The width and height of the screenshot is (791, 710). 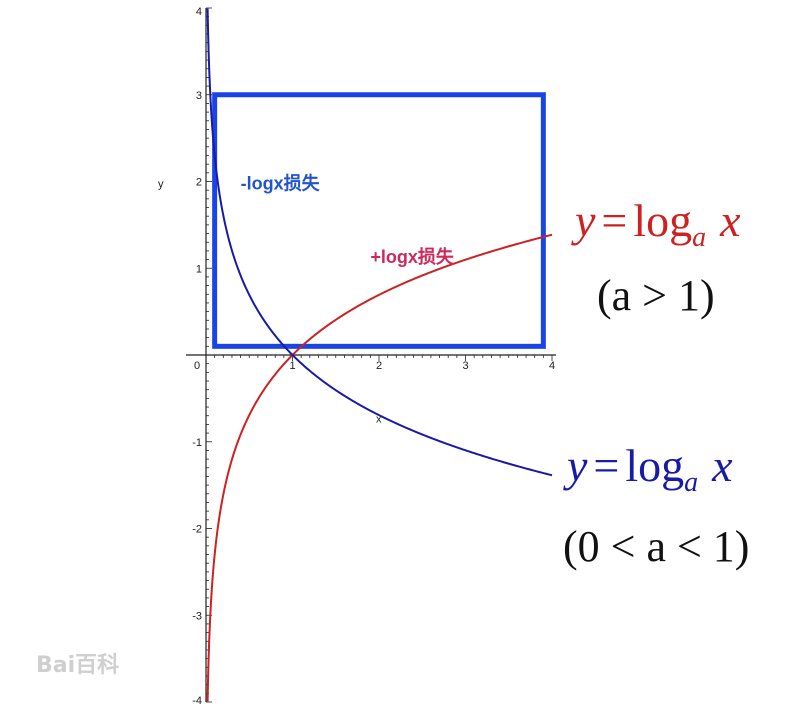 What do you see at coordinates (552, 366) in the screenshot?
I see `x-tick-label: 4` at bounding box center [552, 366].